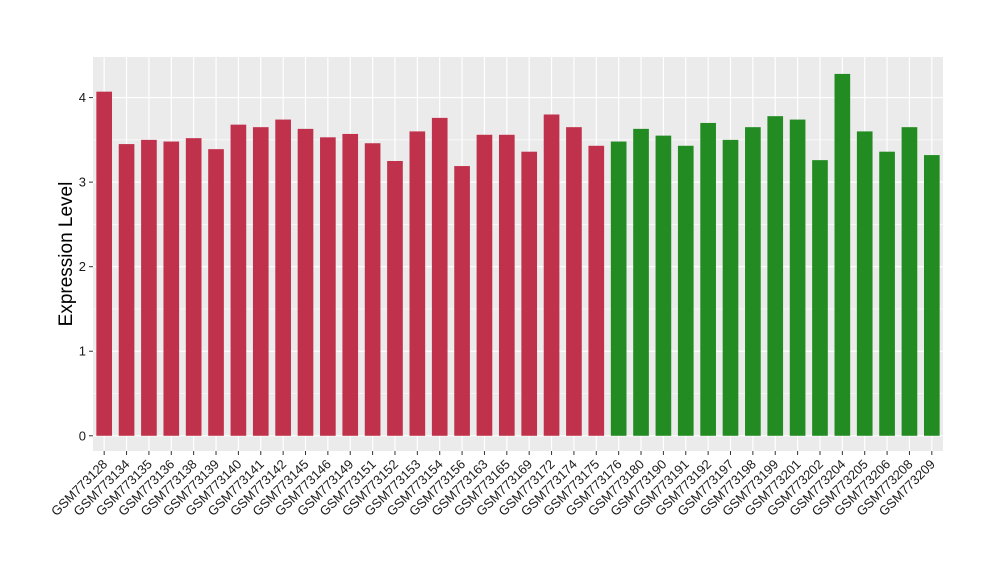 The image size is (1000, 580). I want to click on bar-GSM773142, so click(283, 277).